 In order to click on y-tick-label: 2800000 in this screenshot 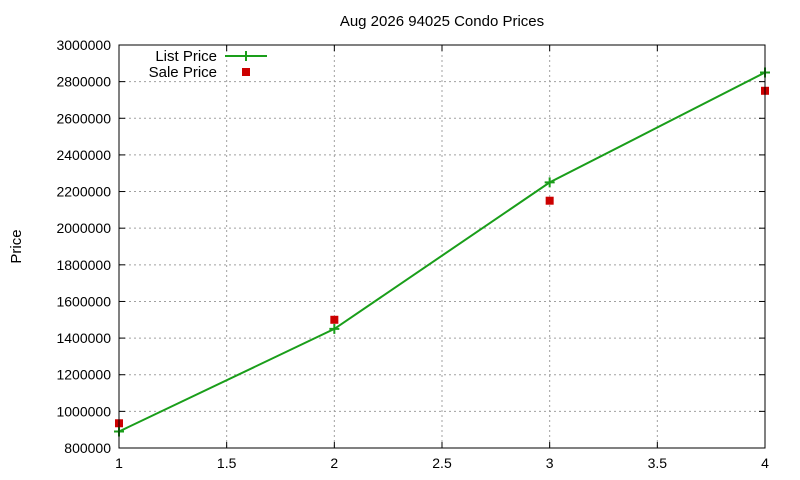, I will do `click(83, 82)`.